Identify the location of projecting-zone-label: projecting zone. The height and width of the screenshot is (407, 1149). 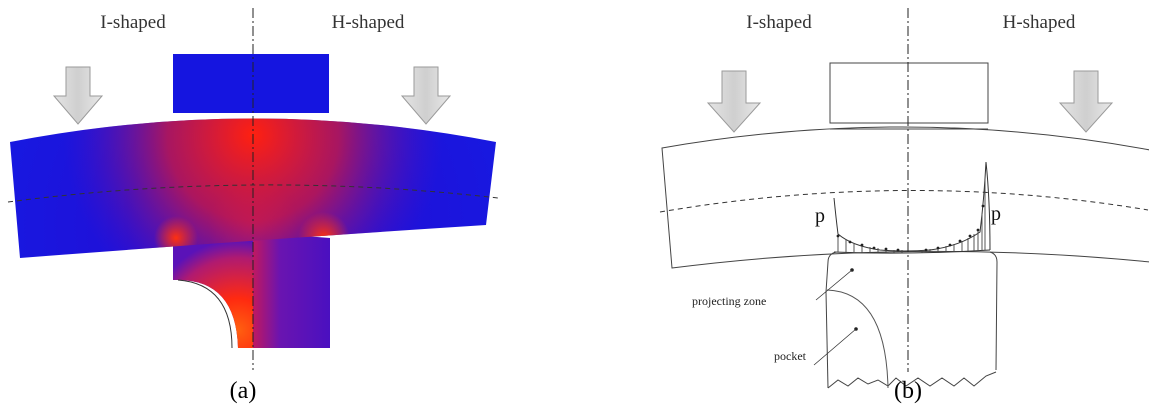
(729, 301).